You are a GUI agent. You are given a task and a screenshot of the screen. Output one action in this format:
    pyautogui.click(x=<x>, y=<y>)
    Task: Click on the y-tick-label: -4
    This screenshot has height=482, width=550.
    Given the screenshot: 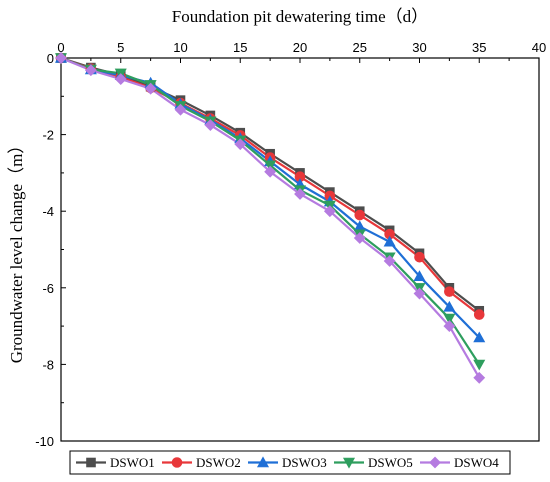 What is the action you would take?
    pyautogui.click(x=48, y=211)
    